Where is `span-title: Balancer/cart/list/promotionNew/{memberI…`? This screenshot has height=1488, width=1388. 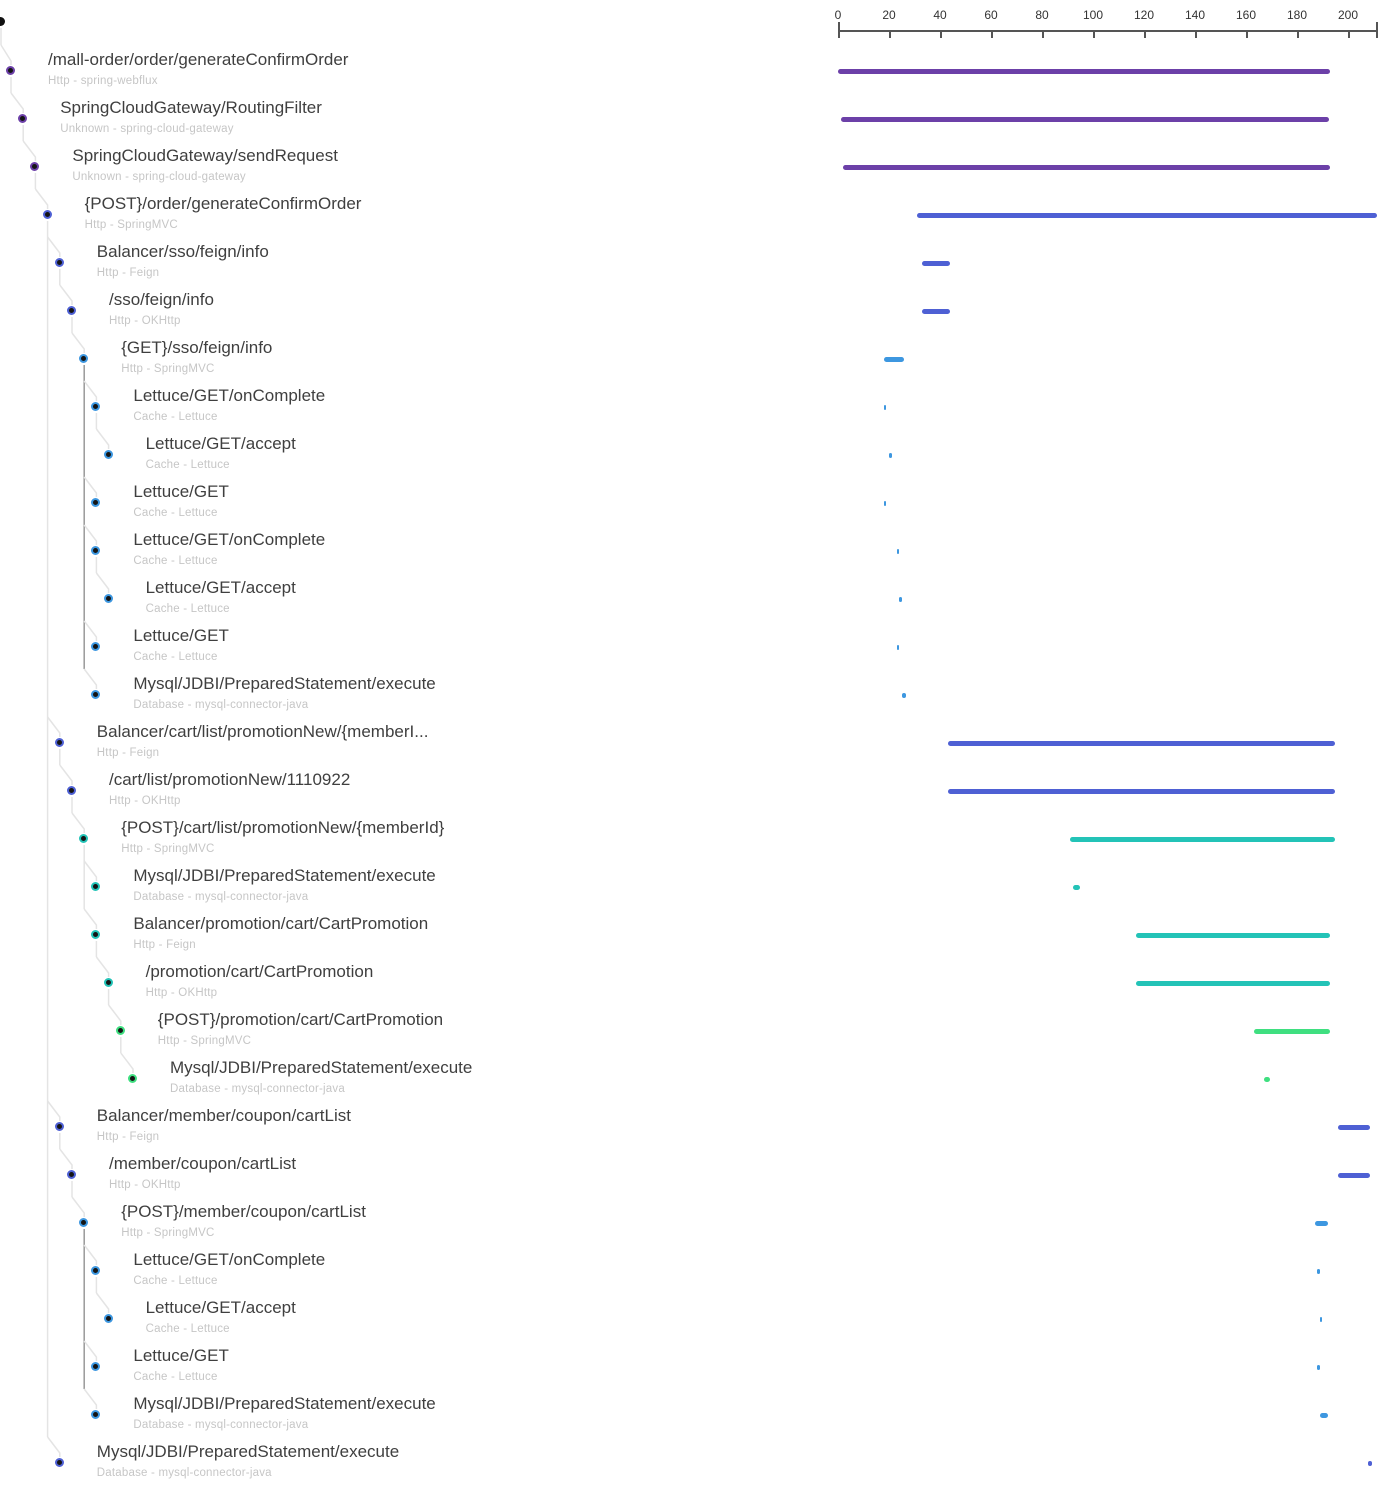
span-title: Balancer/cart/list/promotionNew/{memberI… is located at coordinates (262, 731).